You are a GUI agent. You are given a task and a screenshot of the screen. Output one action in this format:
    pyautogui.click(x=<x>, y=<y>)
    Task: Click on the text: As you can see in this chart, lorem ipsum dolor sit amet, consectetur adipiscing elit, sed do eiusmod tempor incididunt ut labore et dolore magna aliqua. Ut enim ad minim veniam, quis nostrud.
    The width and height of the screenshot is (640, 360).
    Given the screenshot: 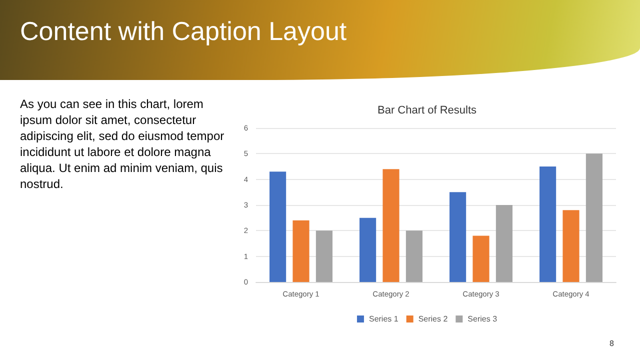 What is the action you would take?
    pyautogui.click(x=122, y=144)
    